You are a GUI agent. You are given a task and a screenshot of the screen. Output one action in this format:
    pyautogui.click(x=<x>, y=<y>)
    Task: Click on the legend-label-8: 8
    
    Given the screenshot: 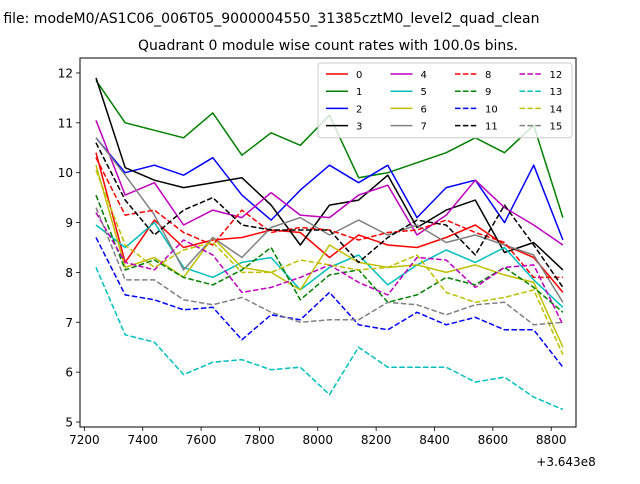 What is the action you would take?
    pyautogui.click(x=488, y=75)
    